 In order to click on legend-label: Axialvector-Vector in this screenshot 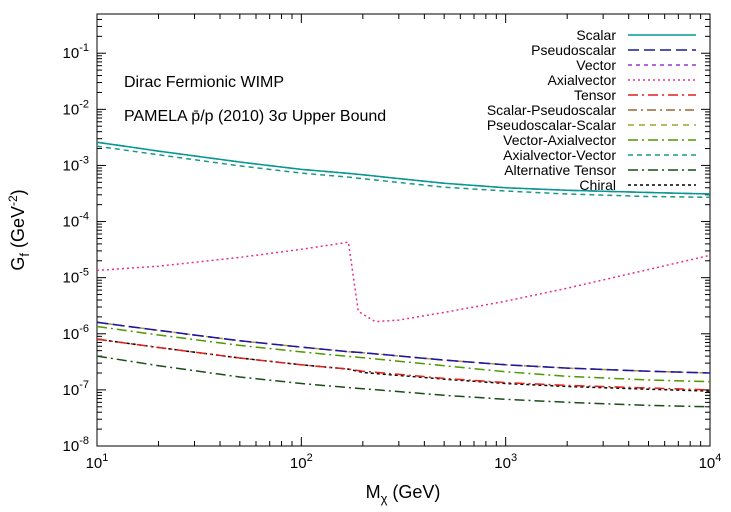, I will do `click(559, 155)`.